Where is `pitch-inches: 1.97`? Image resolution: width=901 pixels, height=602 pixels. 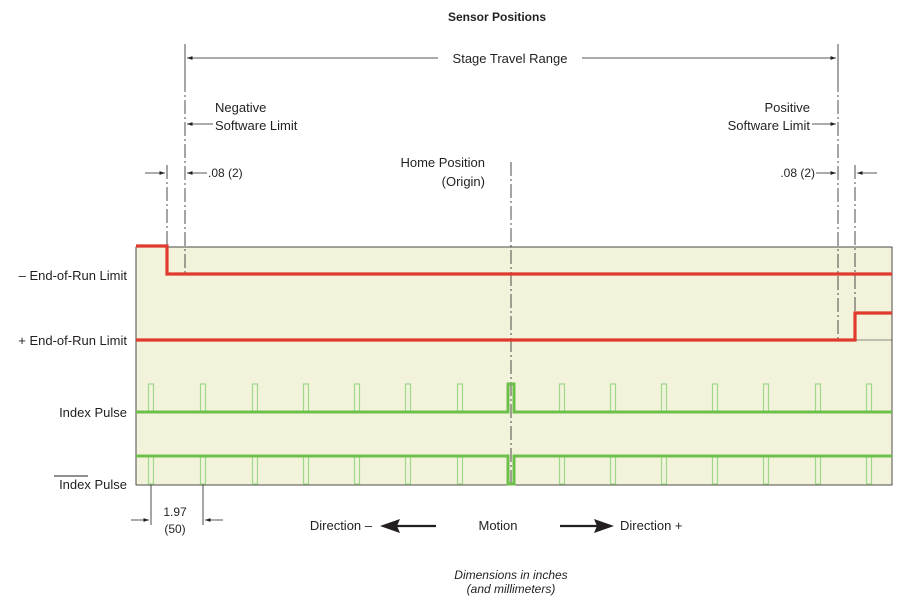
pitch-inches: 1.97 is located at coordinates (175, 512).